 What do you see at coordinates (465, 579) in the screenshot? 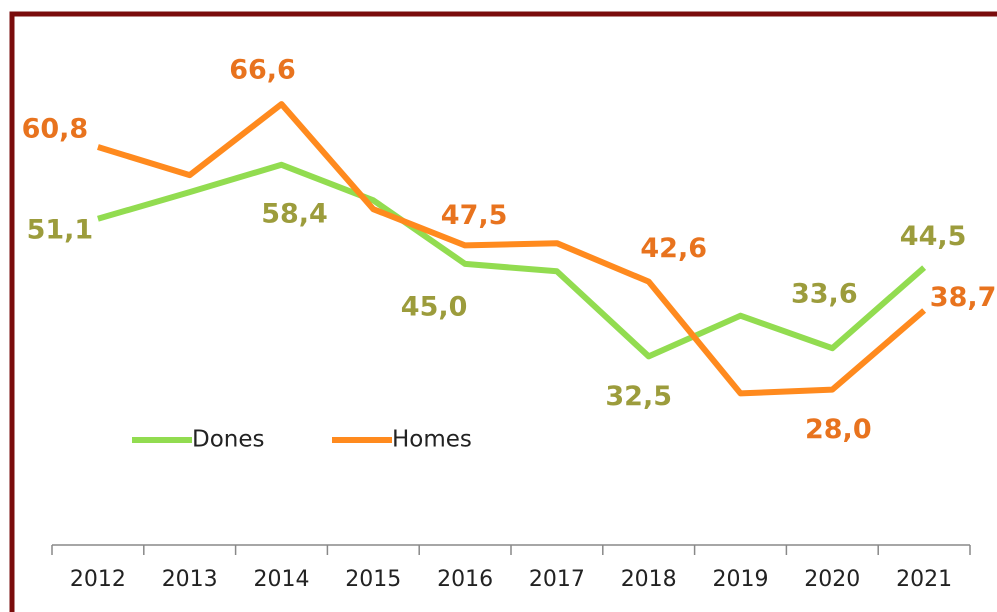
I see `x-tick-label: 2016` at bounding box center [465, 579].